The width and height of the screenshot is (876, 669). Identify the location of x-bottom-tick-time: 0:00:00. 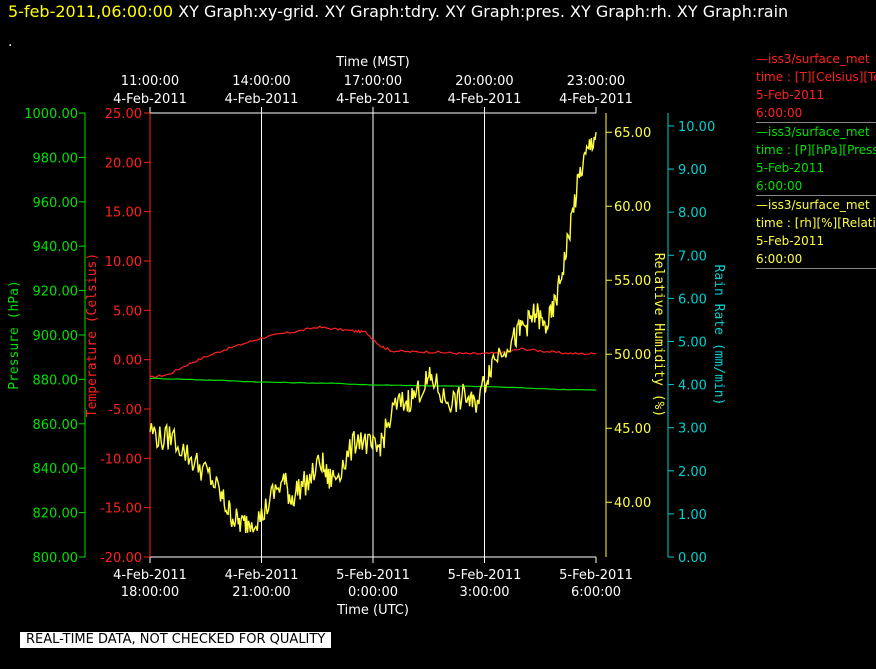
(373, 592).